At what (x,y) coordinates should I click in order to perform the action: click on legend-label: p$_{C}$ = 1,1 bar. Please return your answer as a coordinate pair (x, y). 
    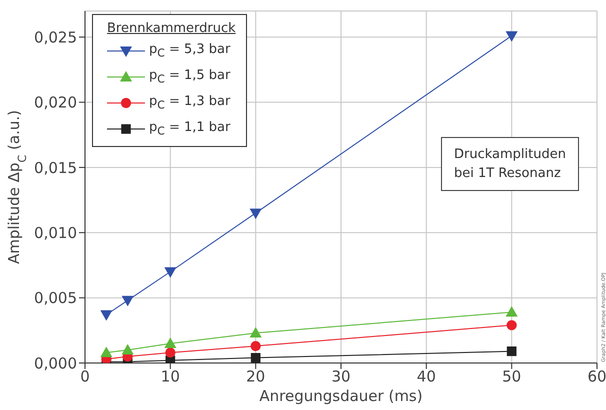
    Looking at the image, I should click on (189, 129).